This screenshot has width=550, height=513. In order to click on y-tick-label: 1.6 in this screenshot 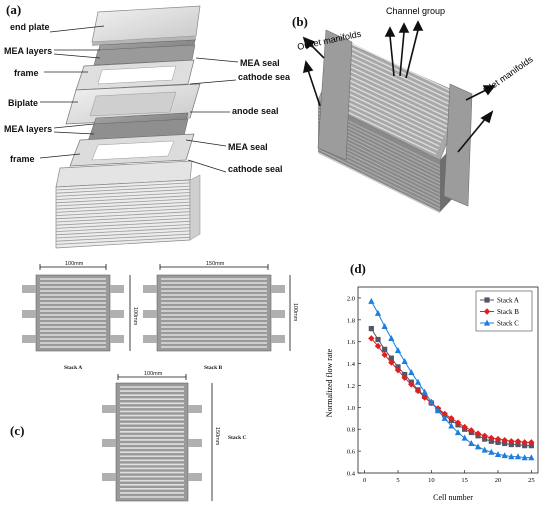, I will do `click(351, 342)`.